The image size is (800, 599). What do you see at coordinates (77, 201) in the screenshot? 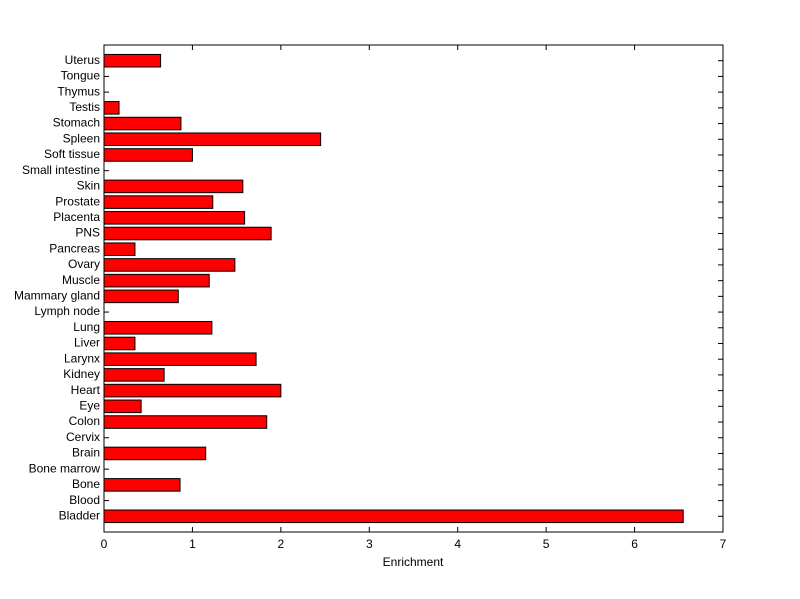
I see `y-tick-label: Prostate` at bounding box center [77, 201].